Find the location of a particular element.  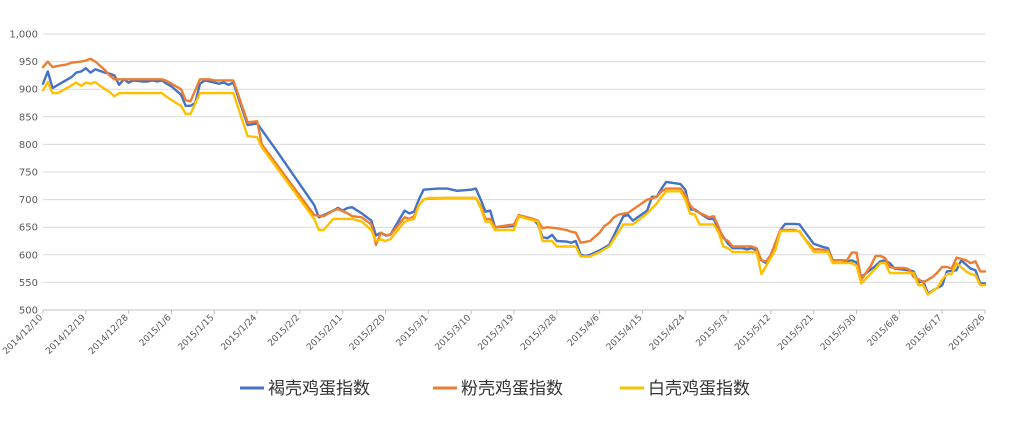

y-tick-label: 550 is located at coordinates (28, 283).